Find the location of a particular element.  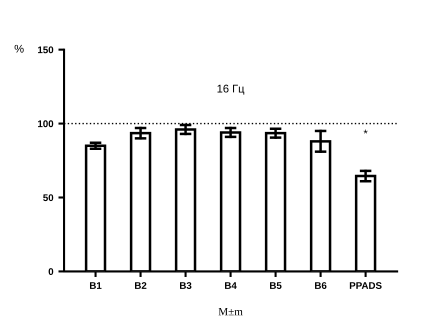

x-tick-label: B1 is located at coordinates (96, 285).